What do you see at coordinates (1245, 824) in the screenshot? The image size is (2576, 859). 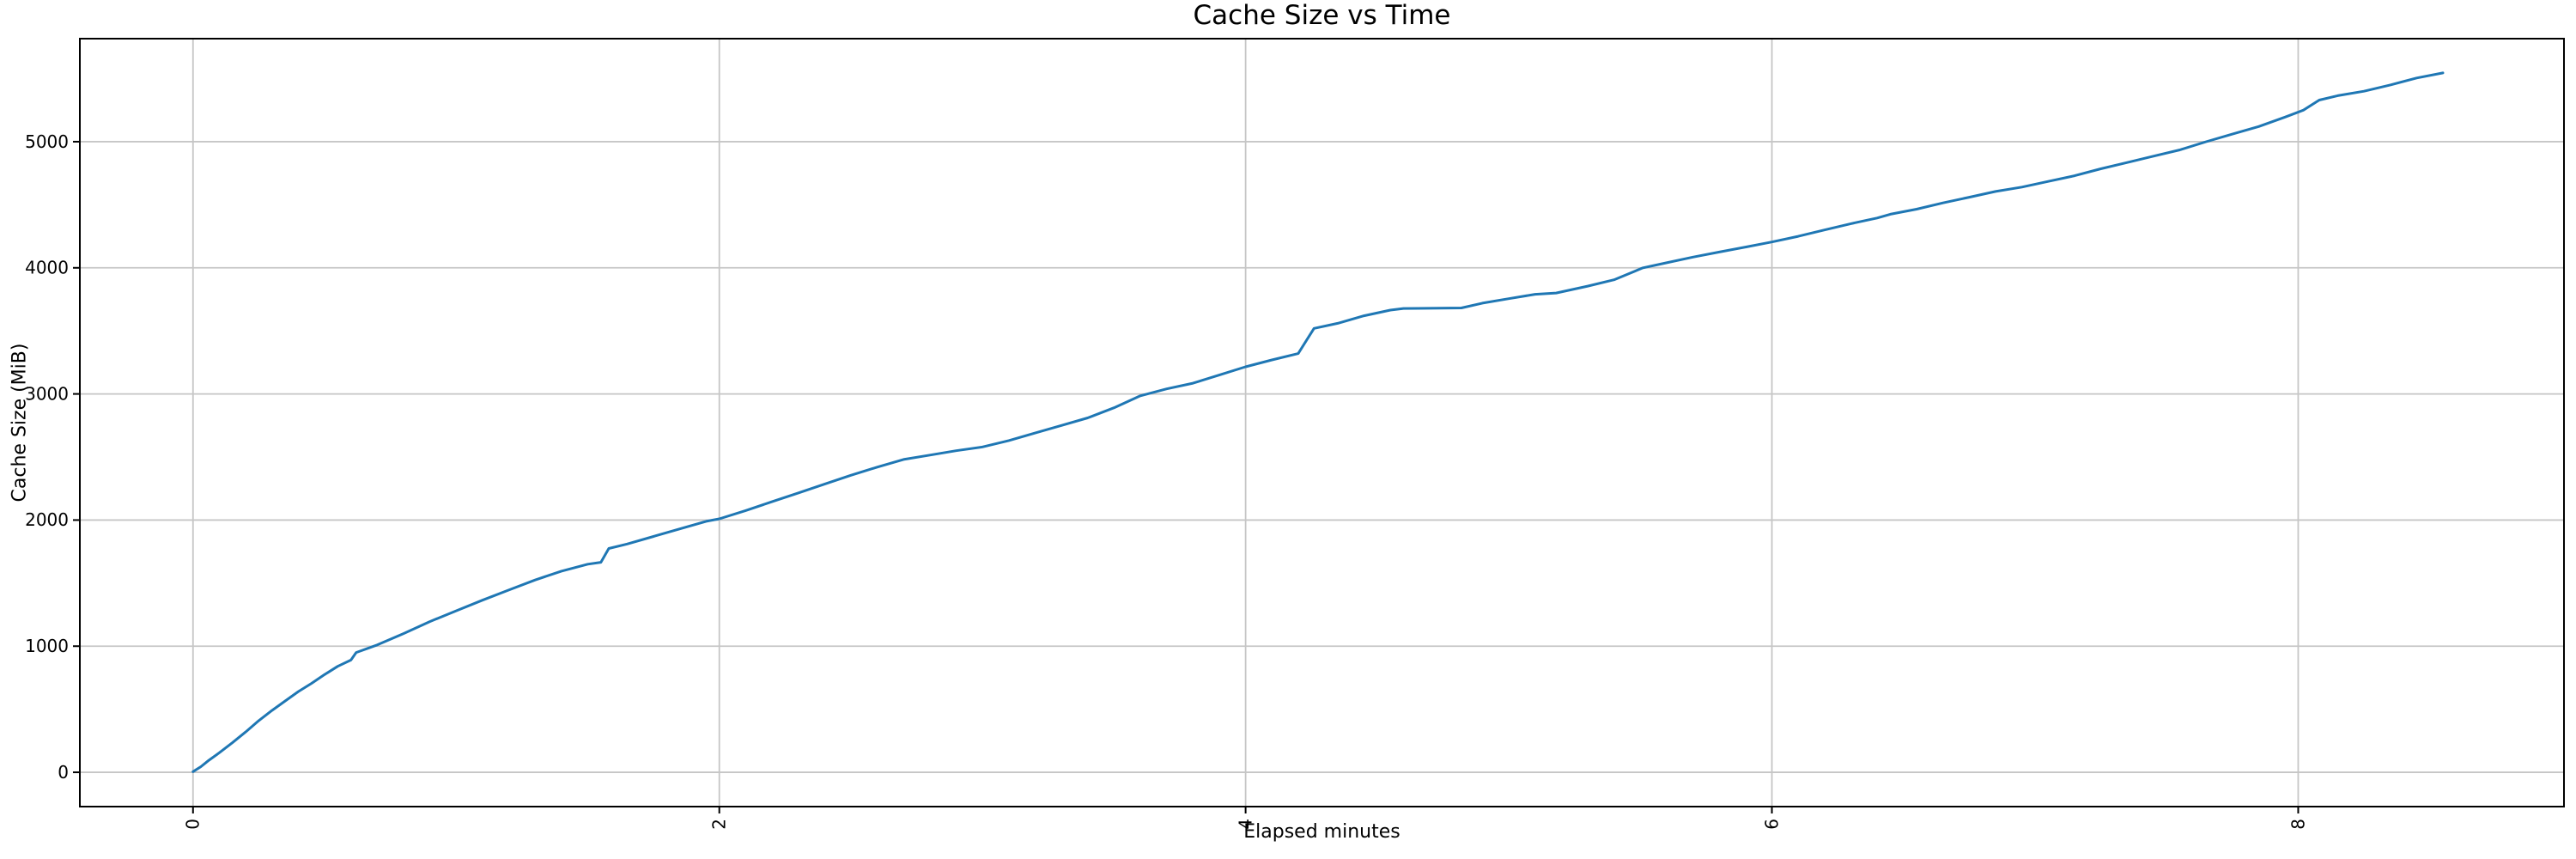 I see `x-tick-label: 4` at bounding box center [1245, 824].